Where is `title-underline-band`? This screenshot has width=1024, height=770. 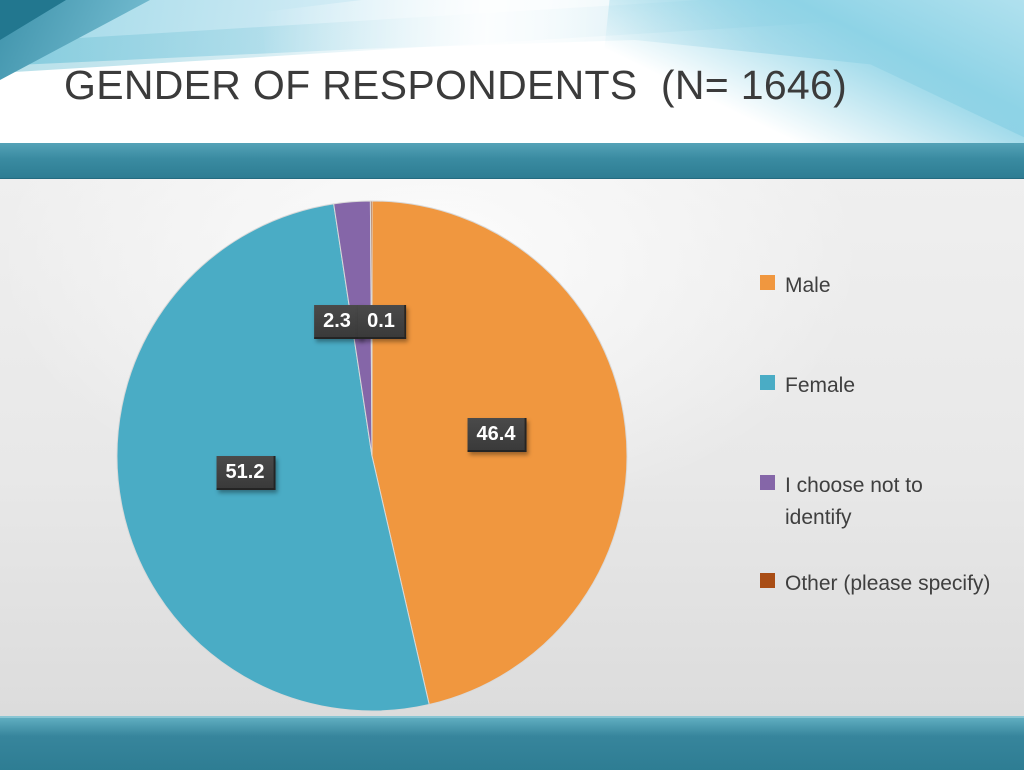
title-underline-band is located at coordinates (512, 161).